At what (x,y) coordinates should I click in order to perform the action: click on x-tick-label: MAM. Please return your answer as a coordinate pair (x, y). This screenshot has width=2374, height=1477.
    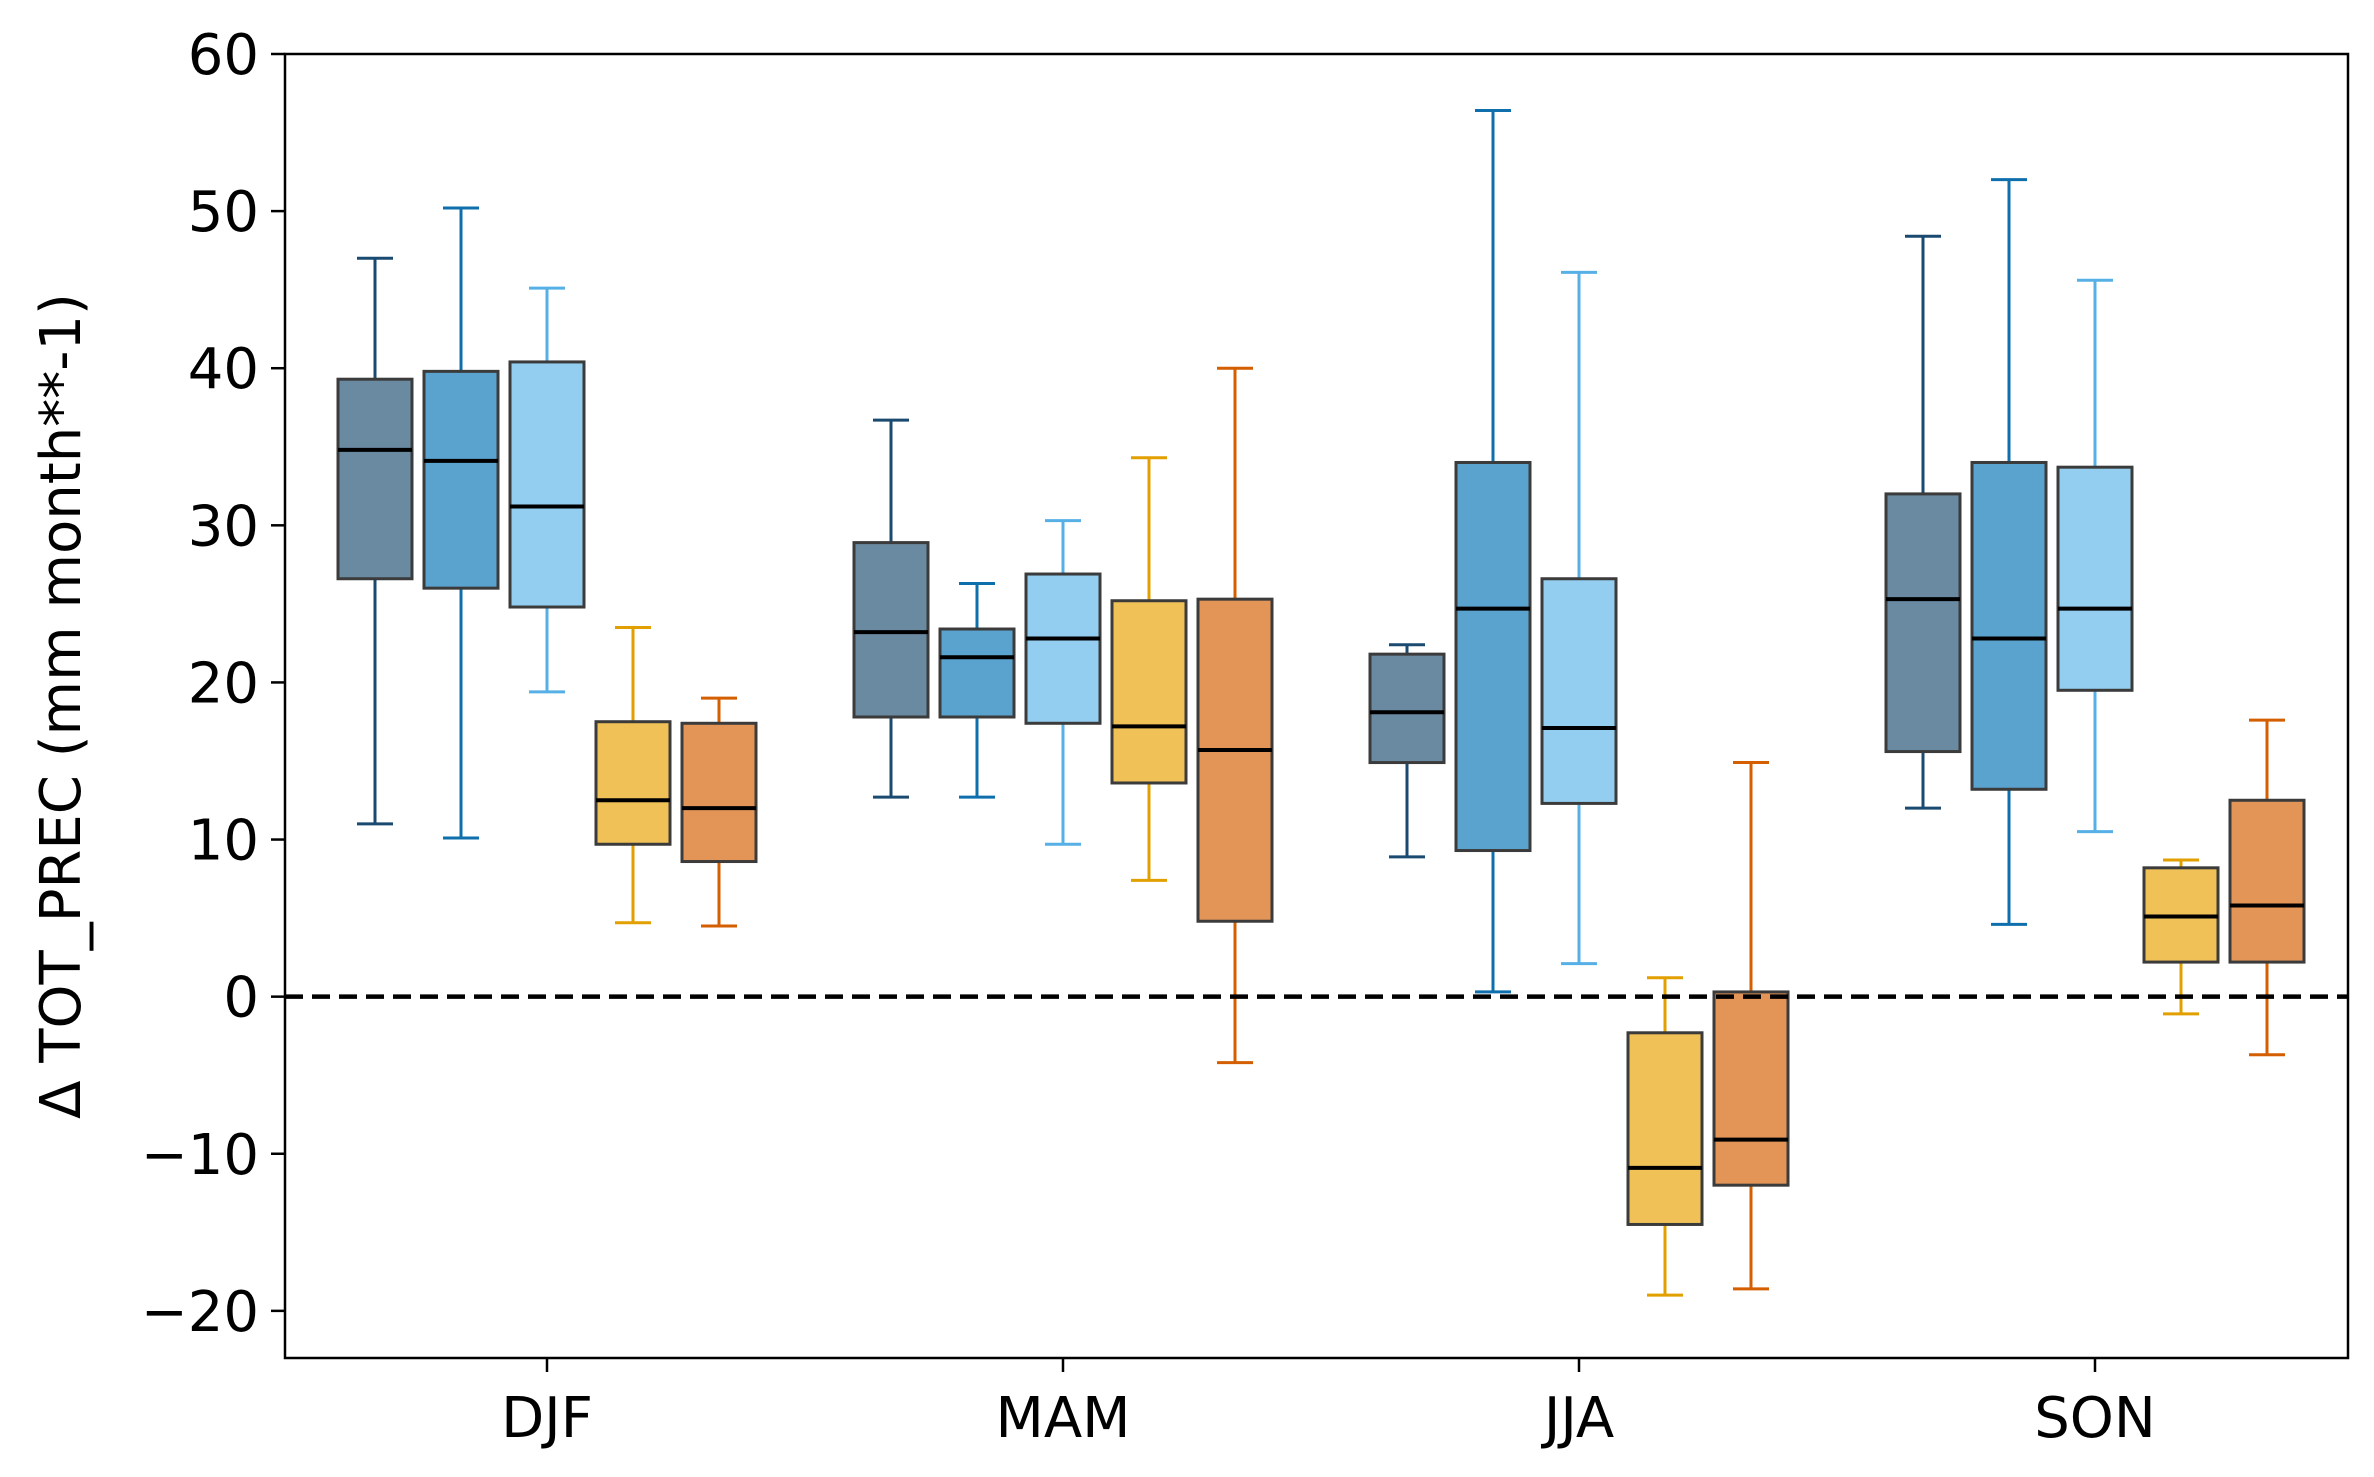
    Looking at the image, I should click on (1063, 1418).